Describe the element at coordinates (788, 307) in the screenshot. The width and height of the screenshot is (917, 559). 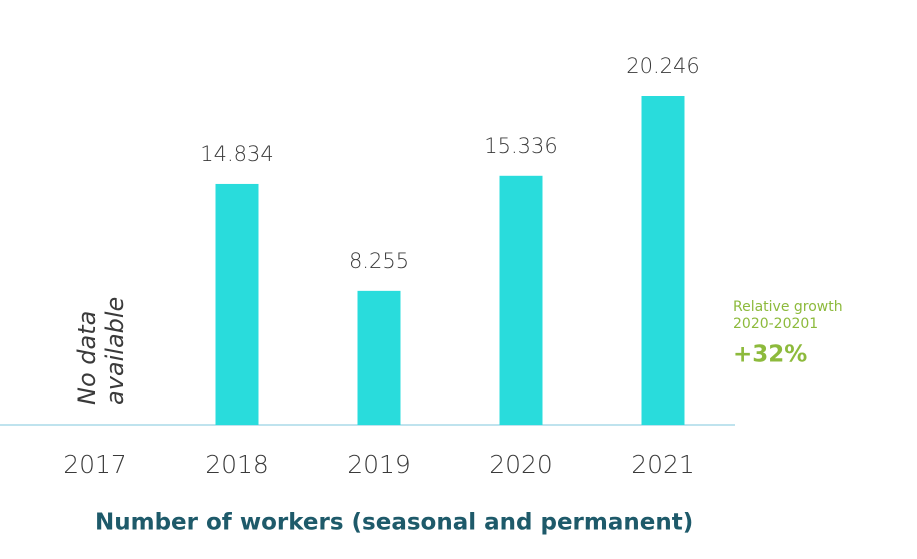
I see `growth-label: Relative growth` at that location.